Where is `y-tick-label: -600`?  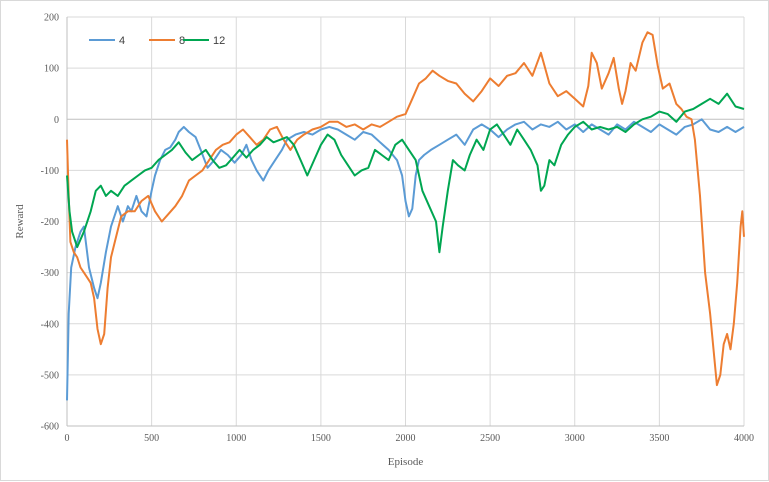
y-tick-label: -600 is located at coordinates (50, 427).